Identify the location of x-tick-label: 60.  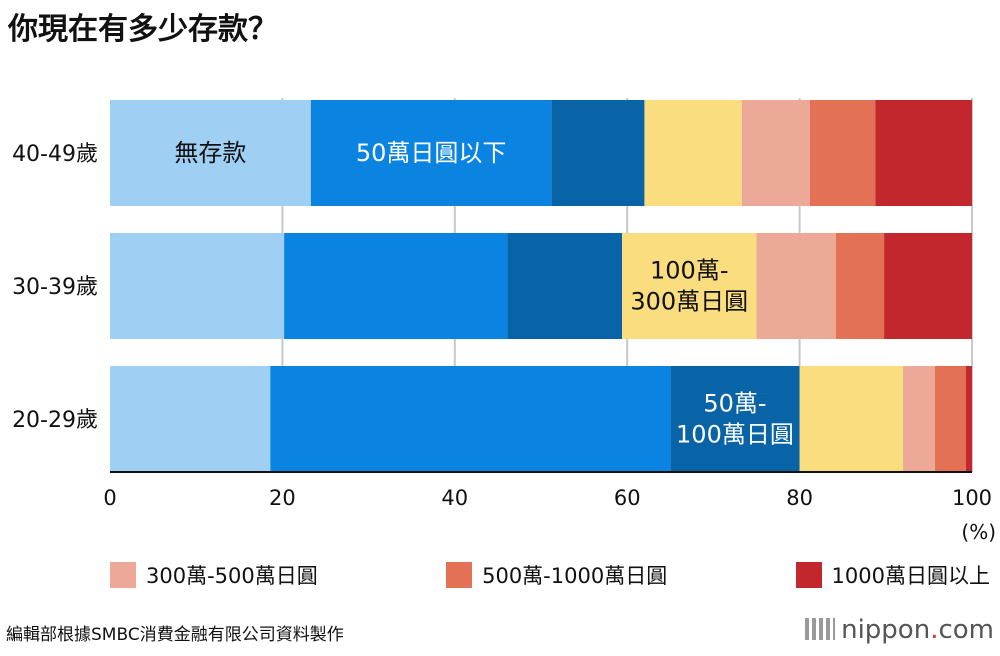
(627, 498).